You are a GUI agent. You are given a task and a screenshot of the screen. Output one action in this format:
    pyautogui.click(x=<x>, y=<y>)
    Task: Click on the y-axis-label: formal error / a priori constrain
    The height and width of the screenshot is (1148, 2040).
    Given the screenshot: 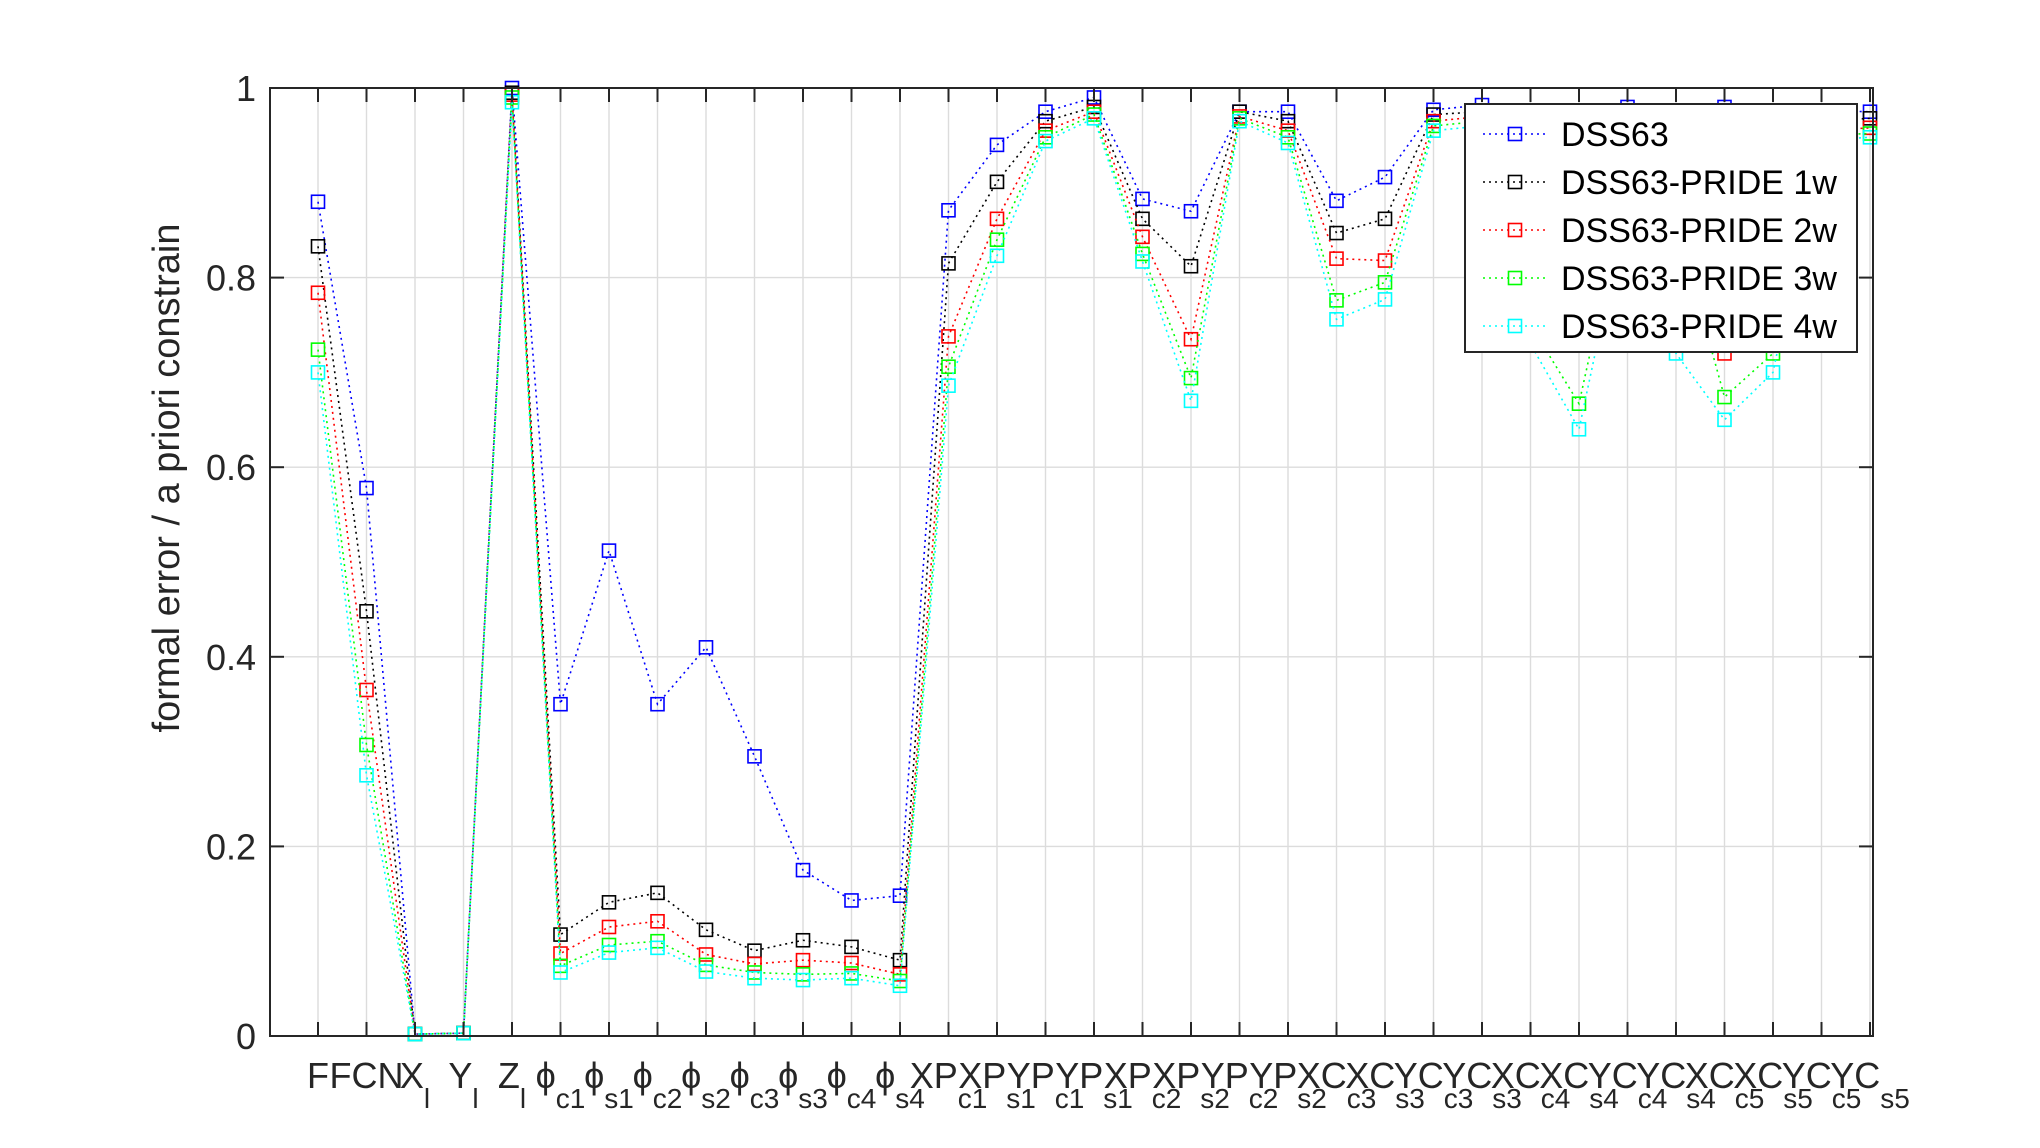 What is the action you would take?
    pyautogui.click(x=167, y=478)
    